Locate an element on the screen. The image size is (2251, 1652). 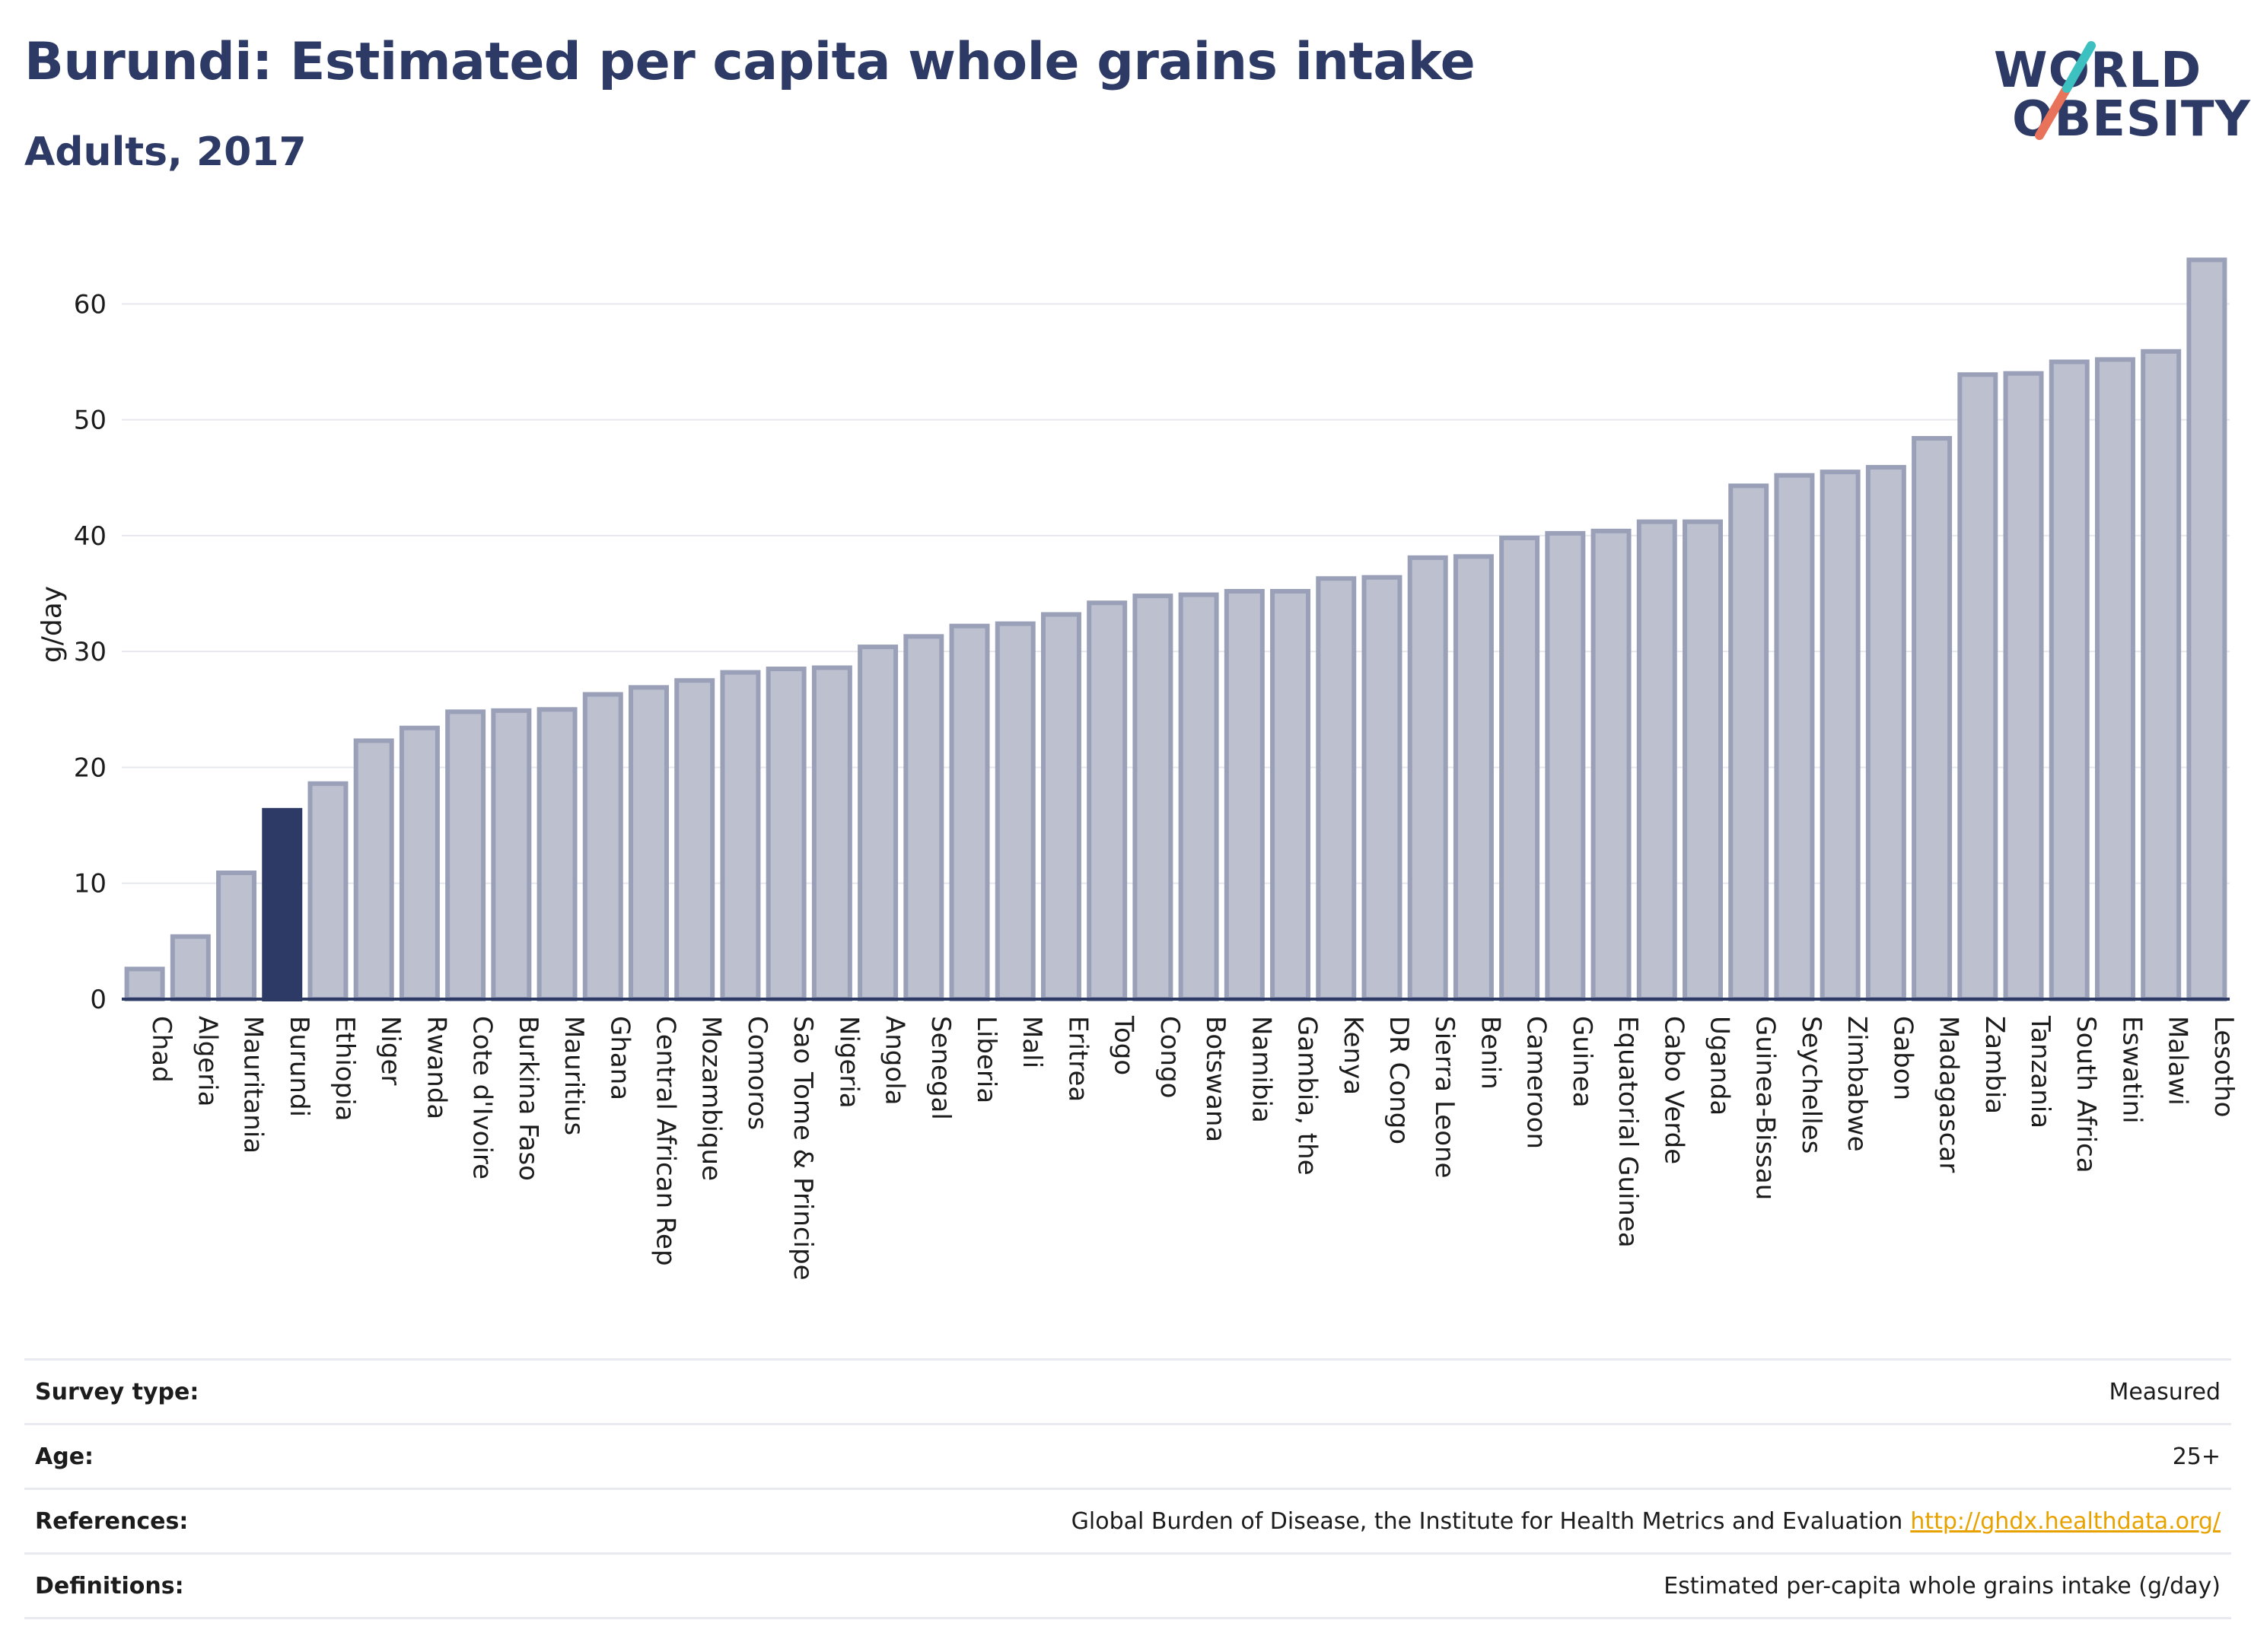
bar-kenya is located at coordinates (1336, 788).